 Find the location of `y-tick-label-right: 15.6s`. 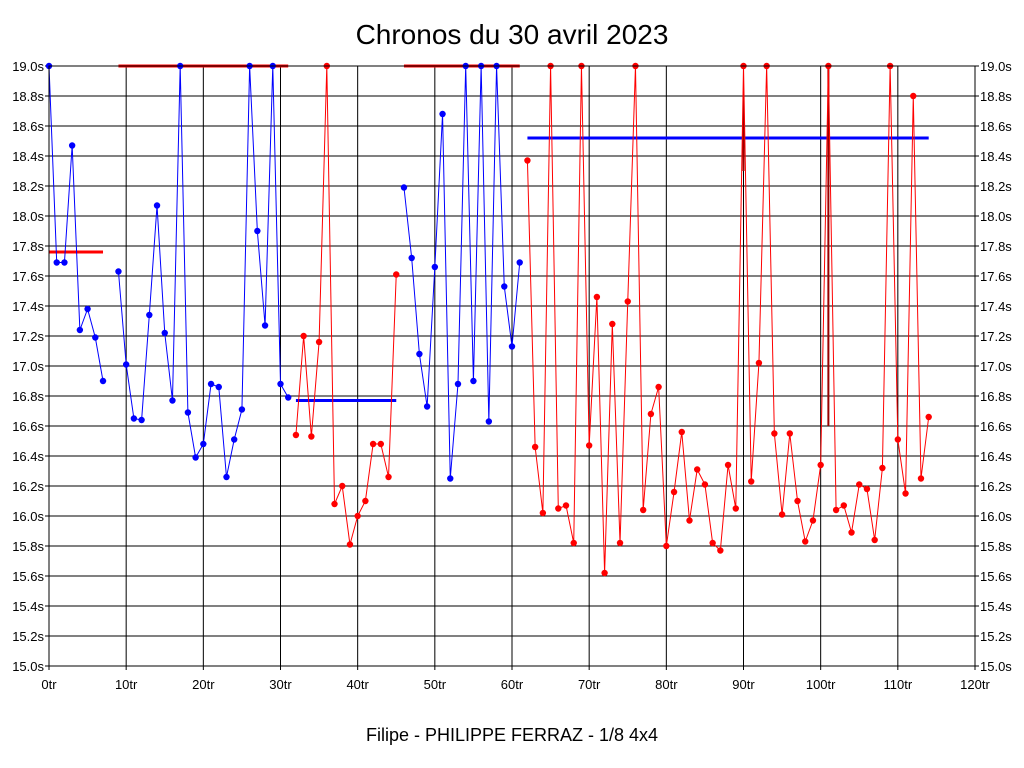

y-tick-label-right: 15.6s is located at coordinates (996, 576).